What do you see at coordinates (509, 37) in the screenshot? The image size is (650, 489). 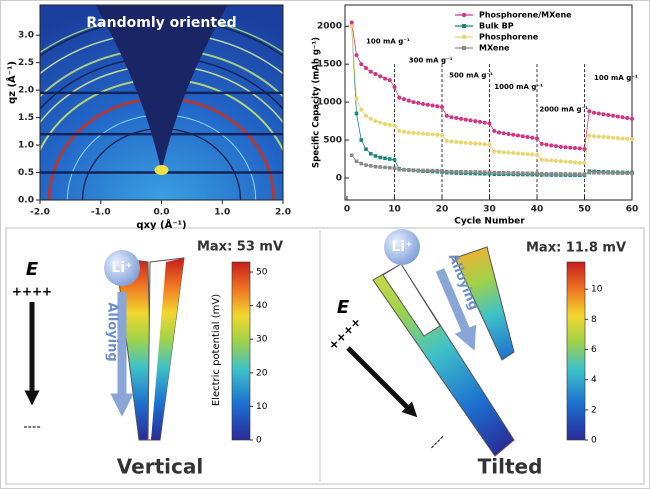 I see `legend-label: Phosphorene` at bounding box center [509, 37].